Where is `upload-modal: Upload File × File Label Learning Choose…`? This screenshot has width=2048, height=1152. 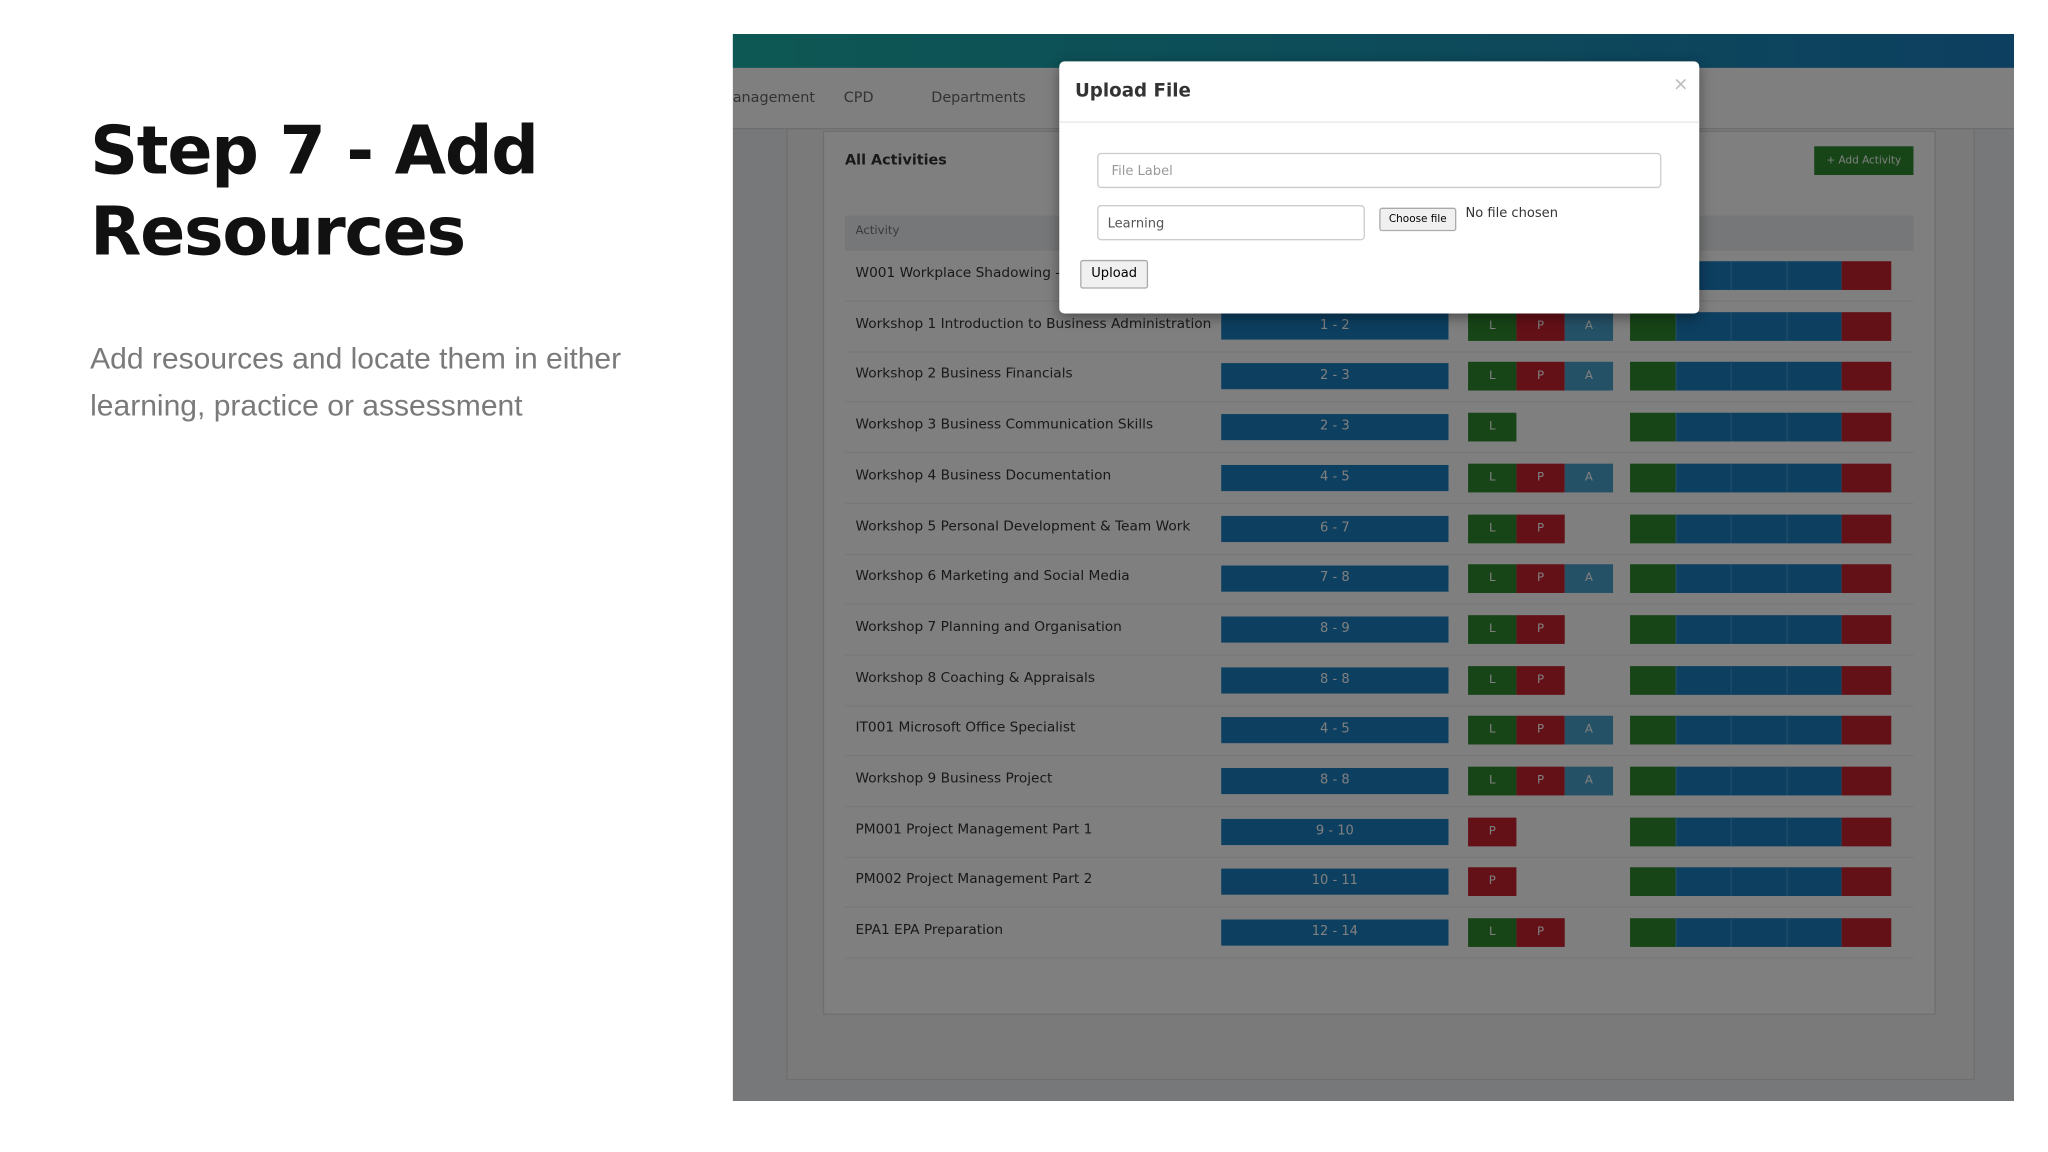
upload-modal: Upload File × File Label Learning Choose… is located at coordinates (1379, 187).